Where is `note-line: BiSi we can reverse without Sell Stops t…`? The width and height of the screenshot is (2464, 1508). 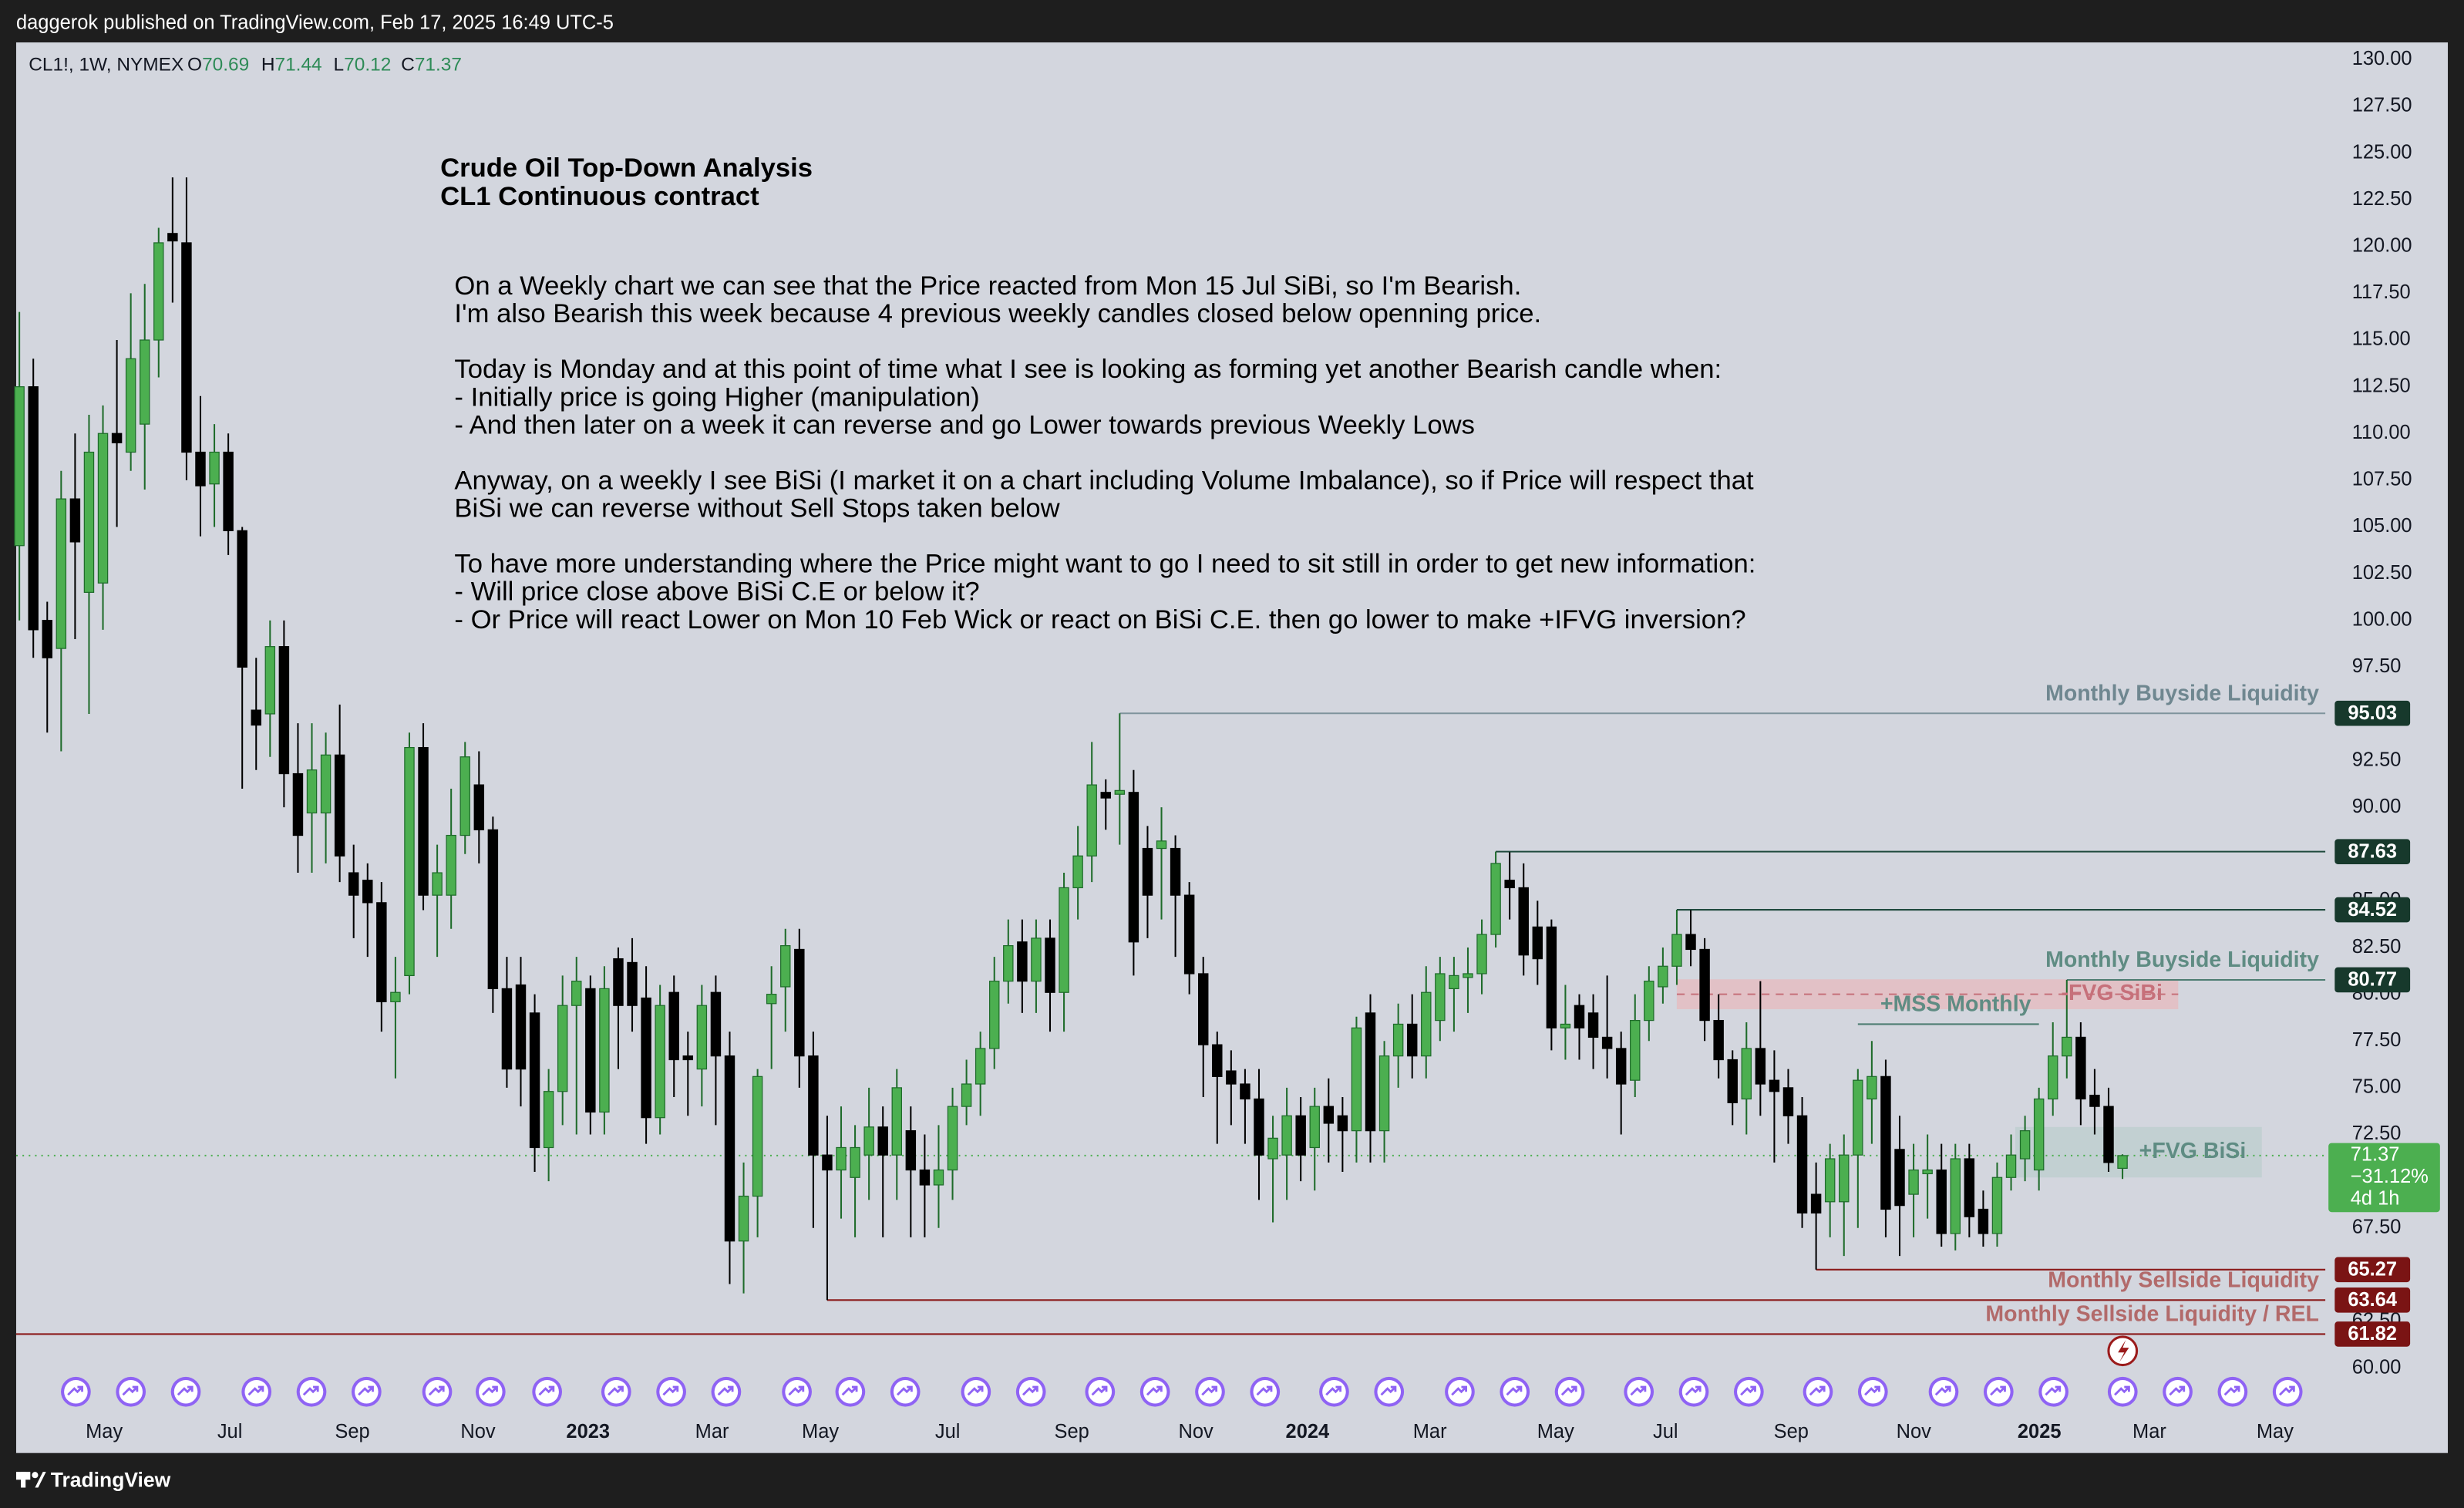 note-line: BiSi we can reverse without Sell Stops t… is located at coordinates (757, 509).